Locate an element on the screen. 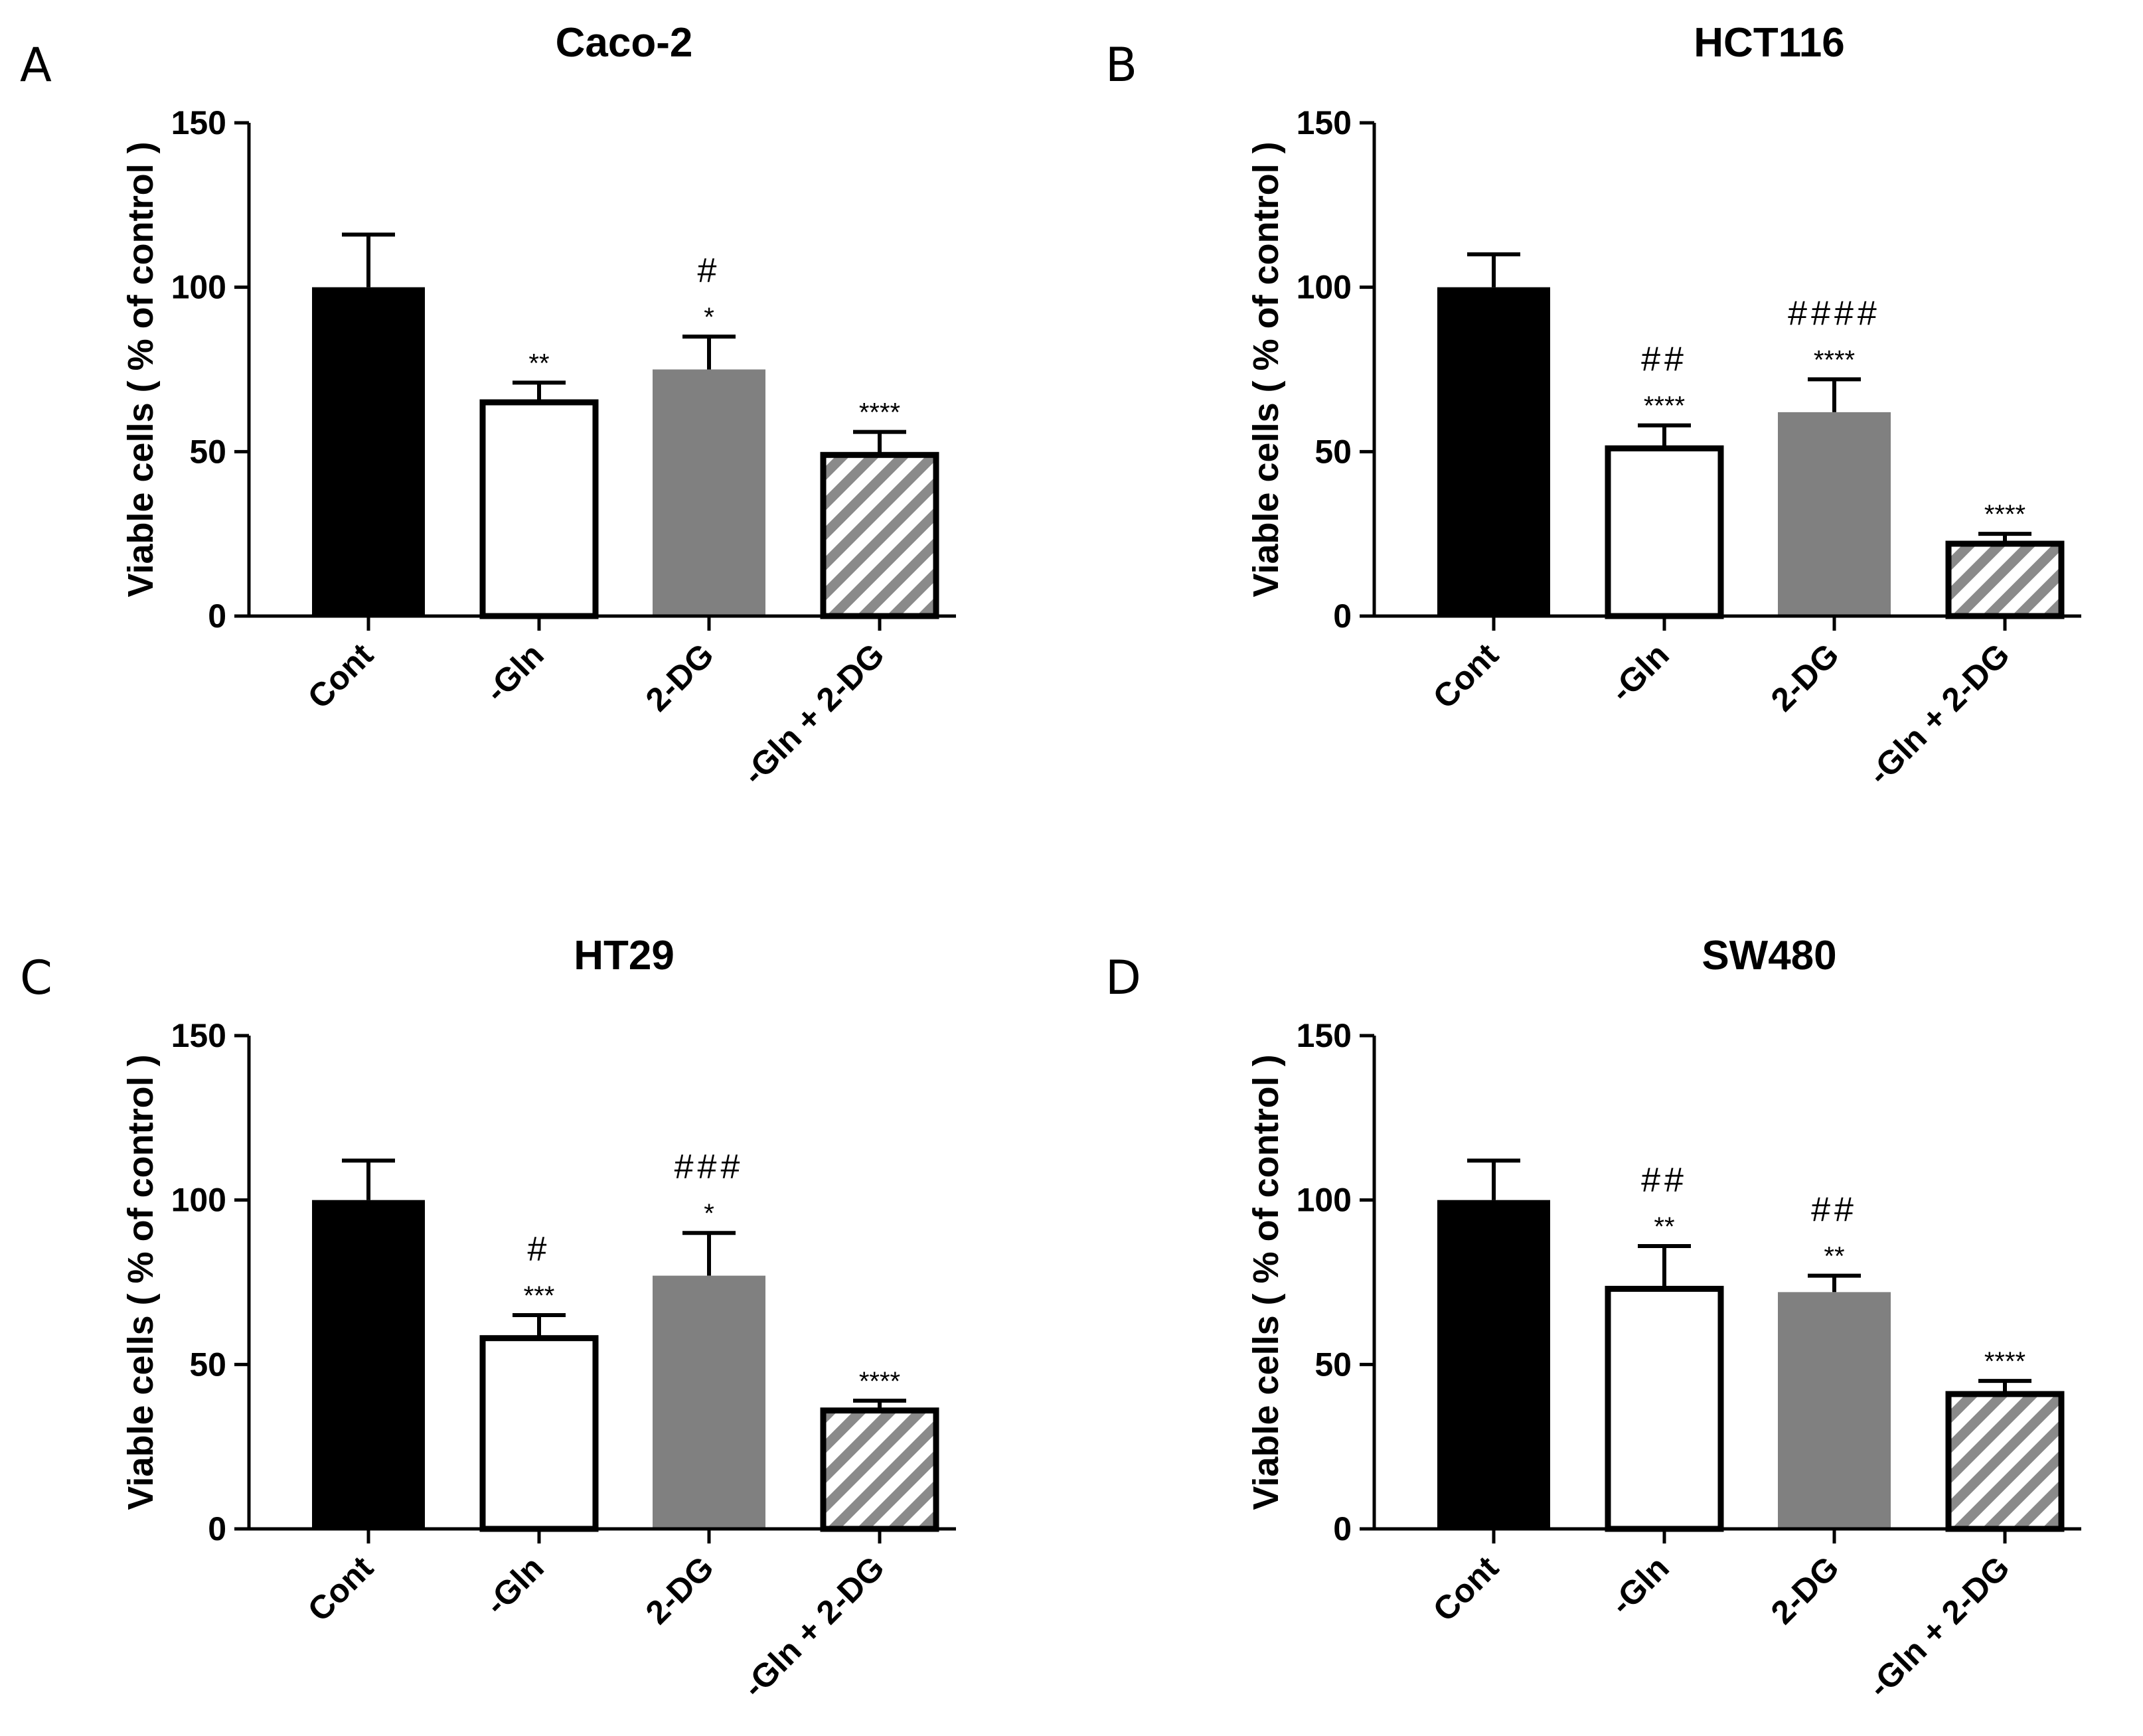 This screenshot has height=1736, width=2143. panel-letter: C is located at coordinates (36, 978).